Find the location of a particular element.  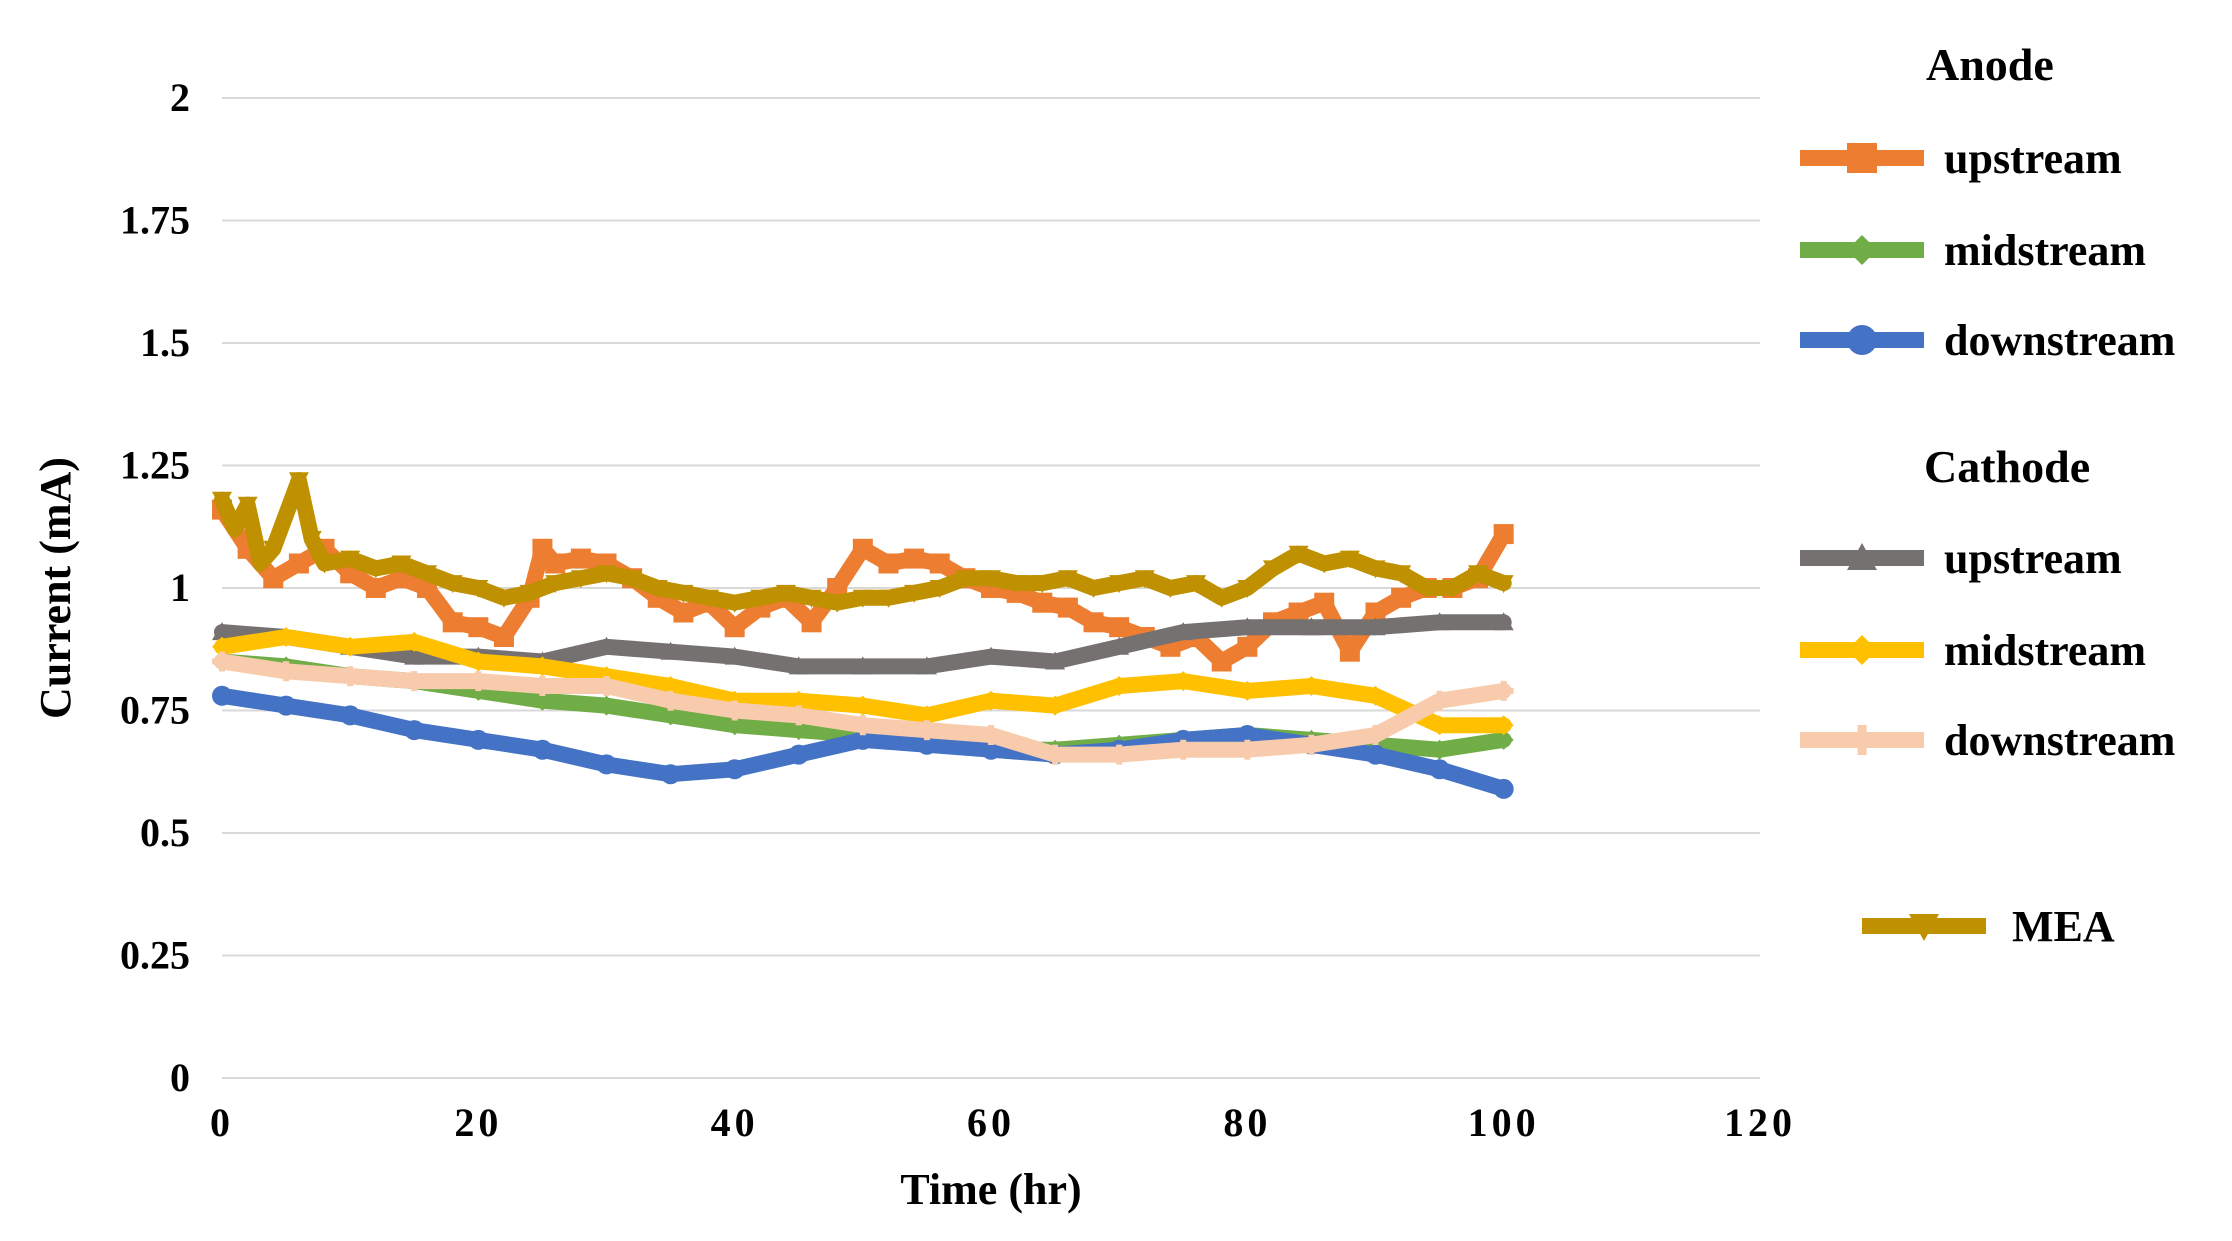

y-tick-label: 1.5 is located at coordinates (165, 342).